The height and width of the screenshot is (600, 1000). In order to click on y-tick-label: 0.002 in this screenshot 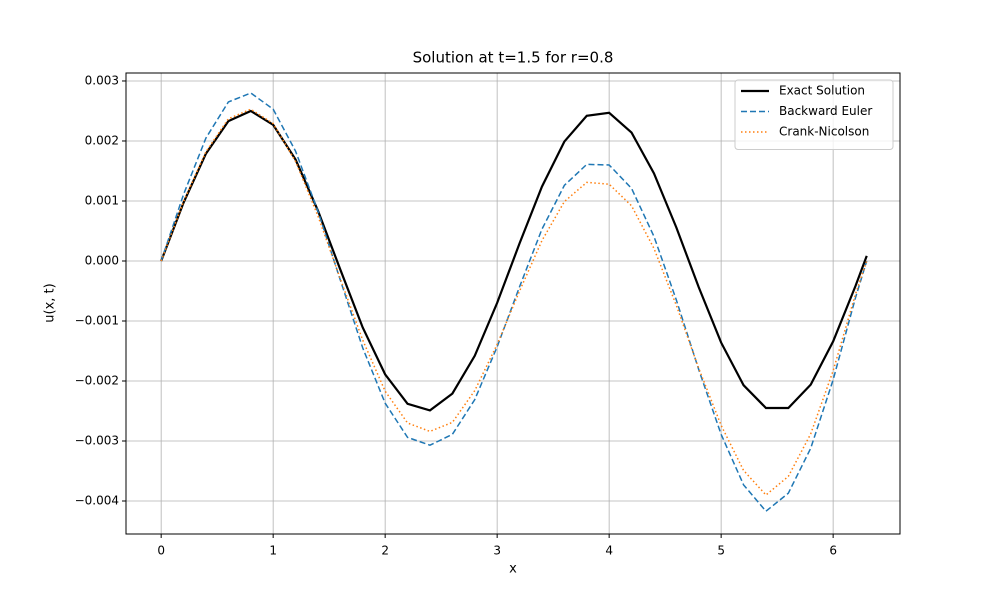, I will do `click(102, 140)`.